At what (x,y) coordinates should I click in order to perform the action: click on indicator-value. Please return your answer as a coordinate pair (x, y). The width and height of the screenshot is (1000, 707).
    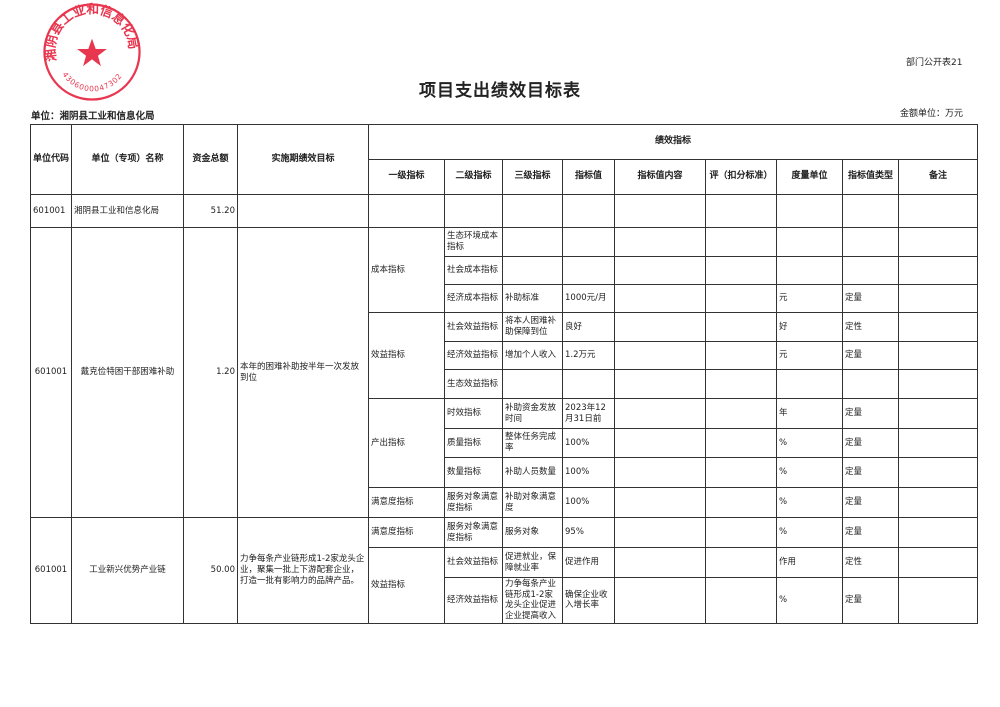
    Looking at the image, I should click on (588, 384).